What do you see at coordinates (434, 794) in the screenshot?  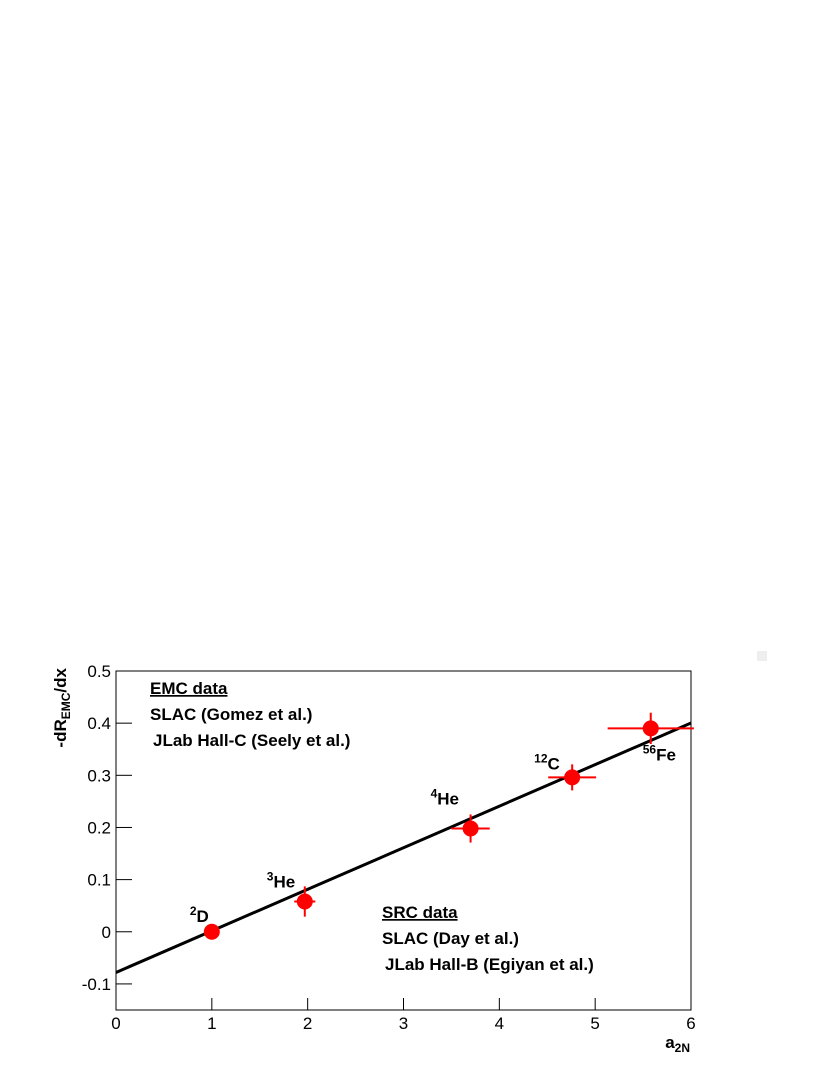 I see `point-label-mass: 4` at bounding box center [434, 794].